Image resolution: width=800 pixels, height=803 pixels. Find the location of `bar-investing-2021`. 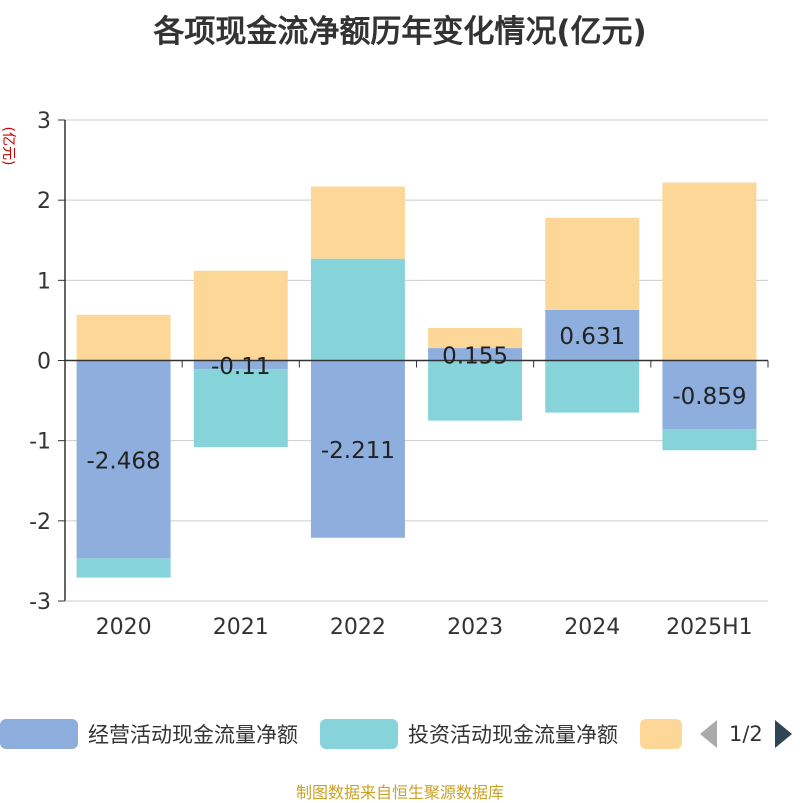

bar-investing-2021 is located at coordinates (240, 408).